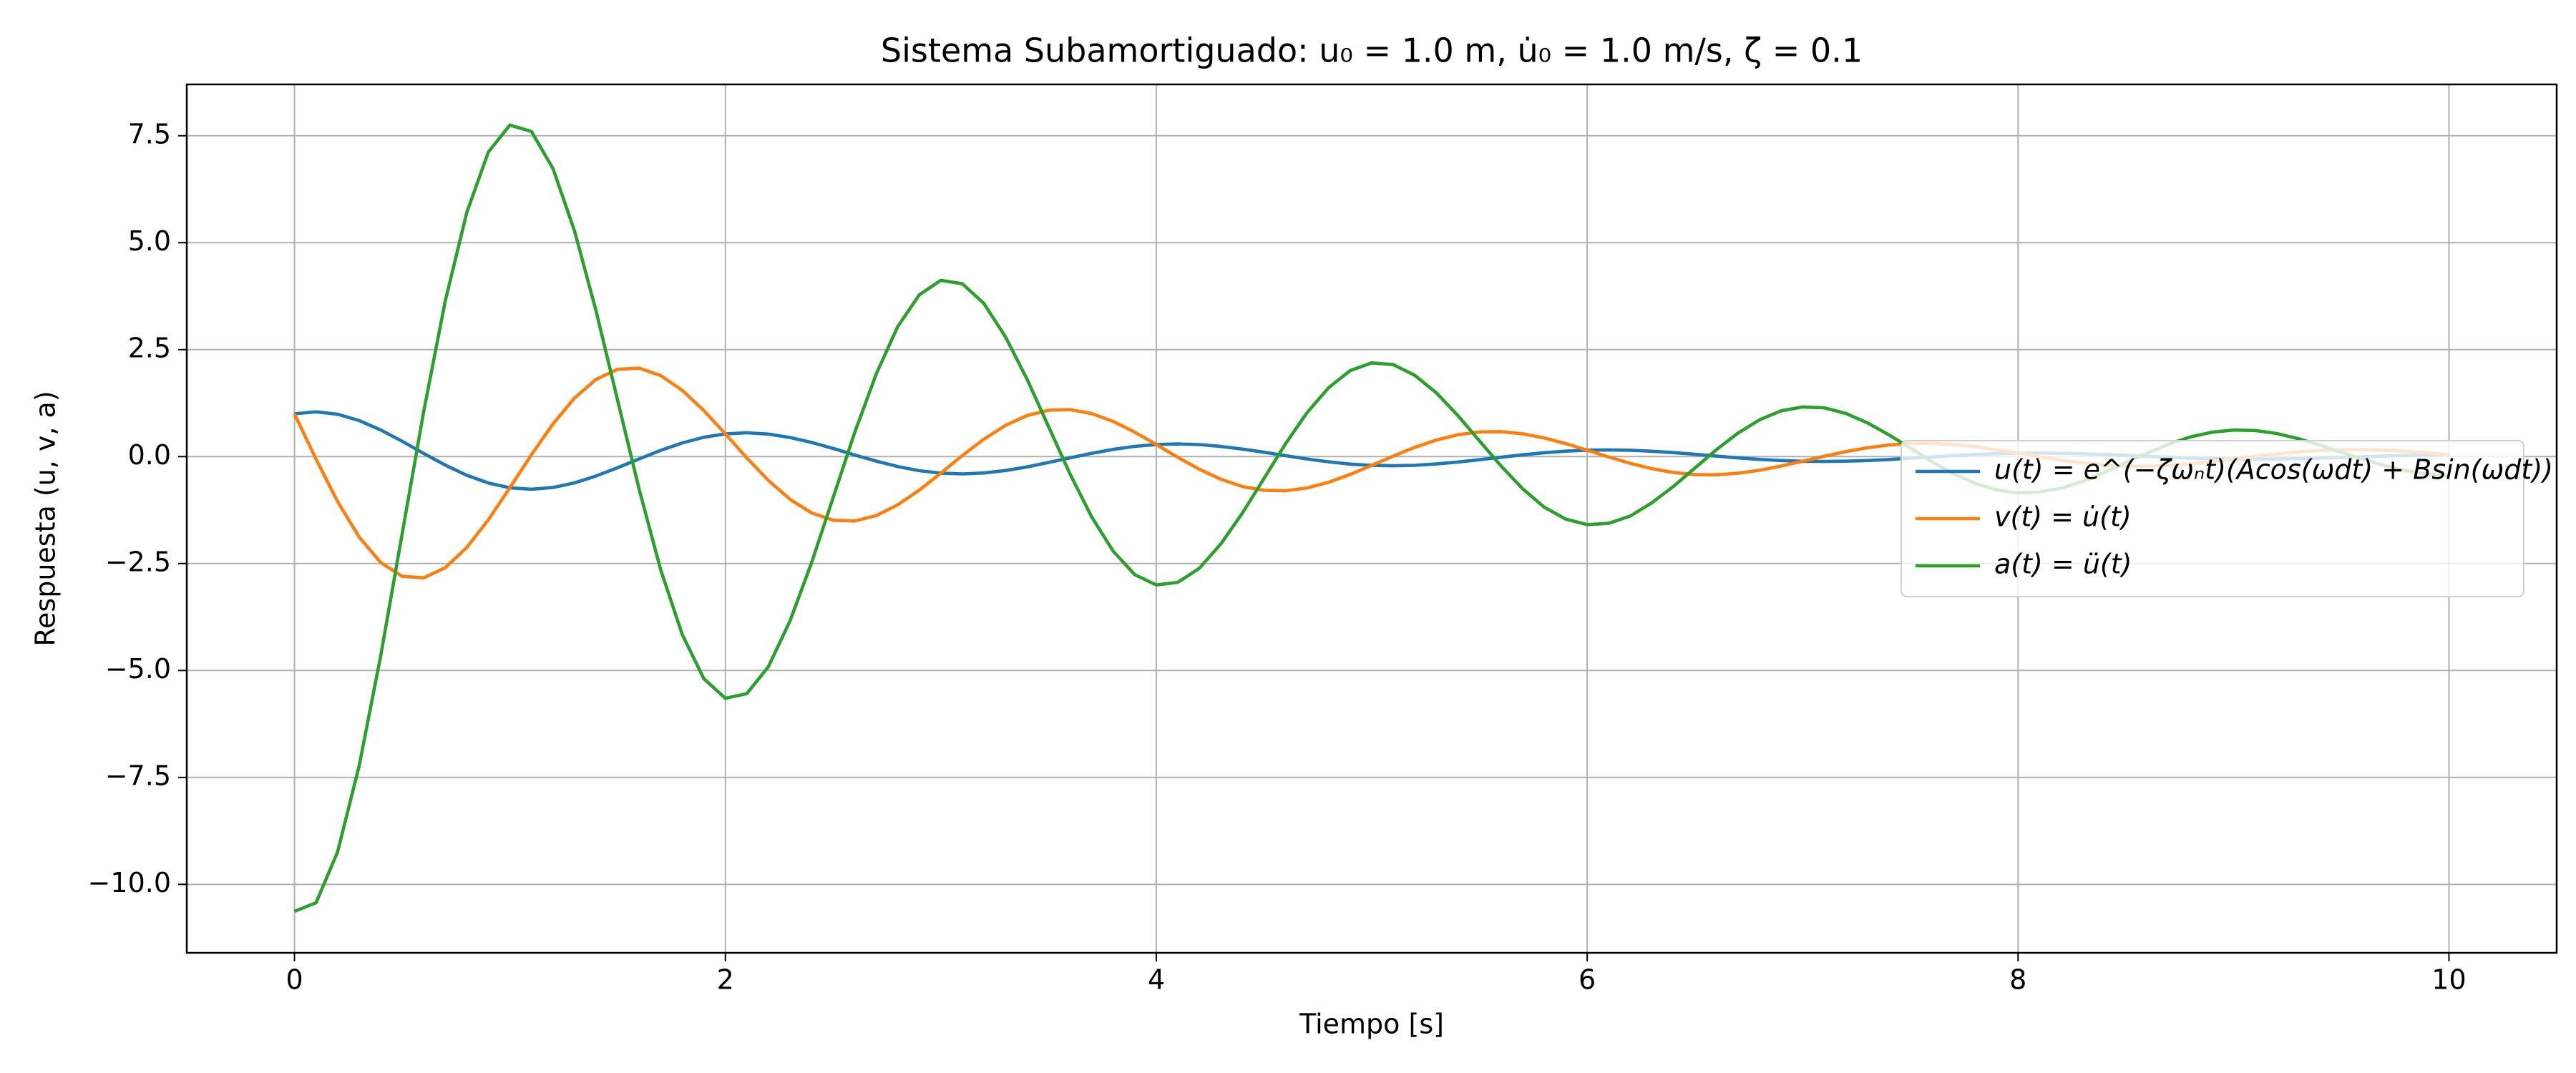 This screenshot has width=2576, height=1073. What do you see at coordinates (149, 347) in the screenshot?
I see `y-tick-label: 2.5` at bounding box center [149, 347].